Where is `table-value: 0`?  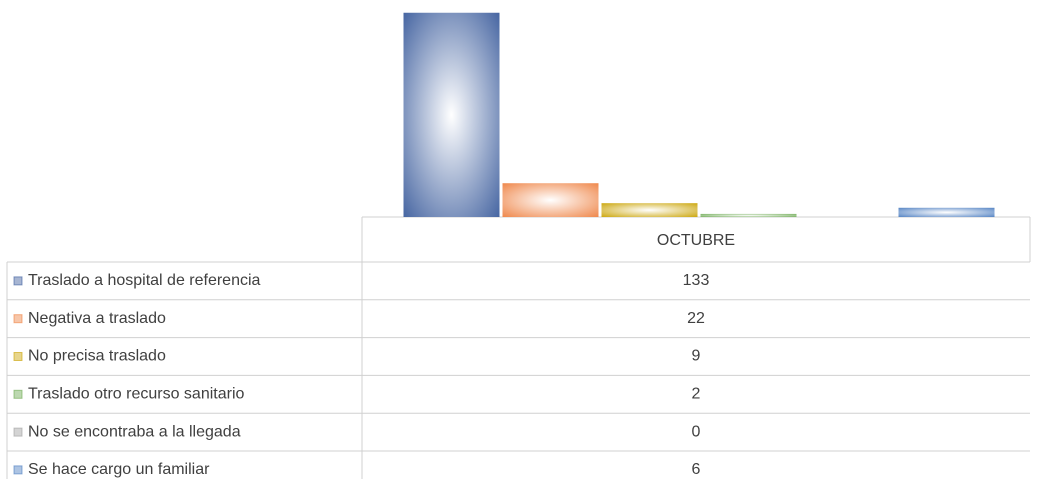
table-value: 0 is located at coordinates (696, 431).